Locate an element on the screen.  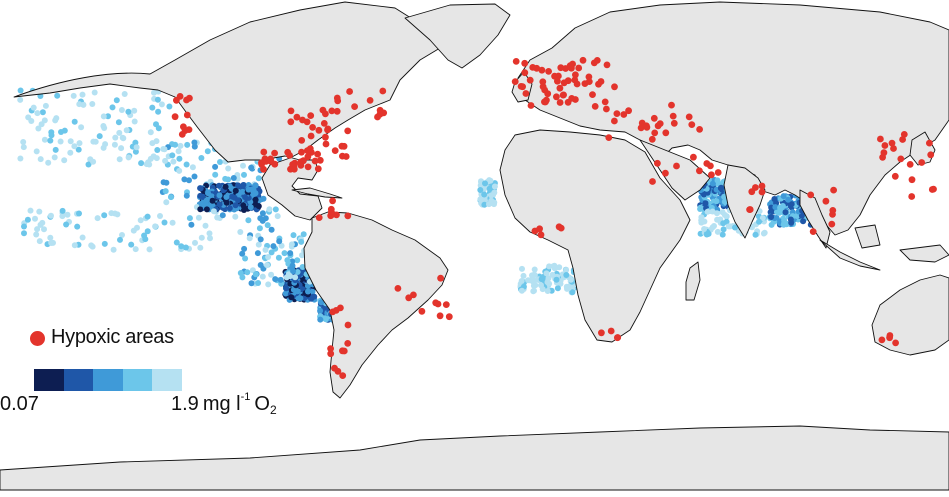
scale-max-value: 1.9 is located at coordinates (185, 404).